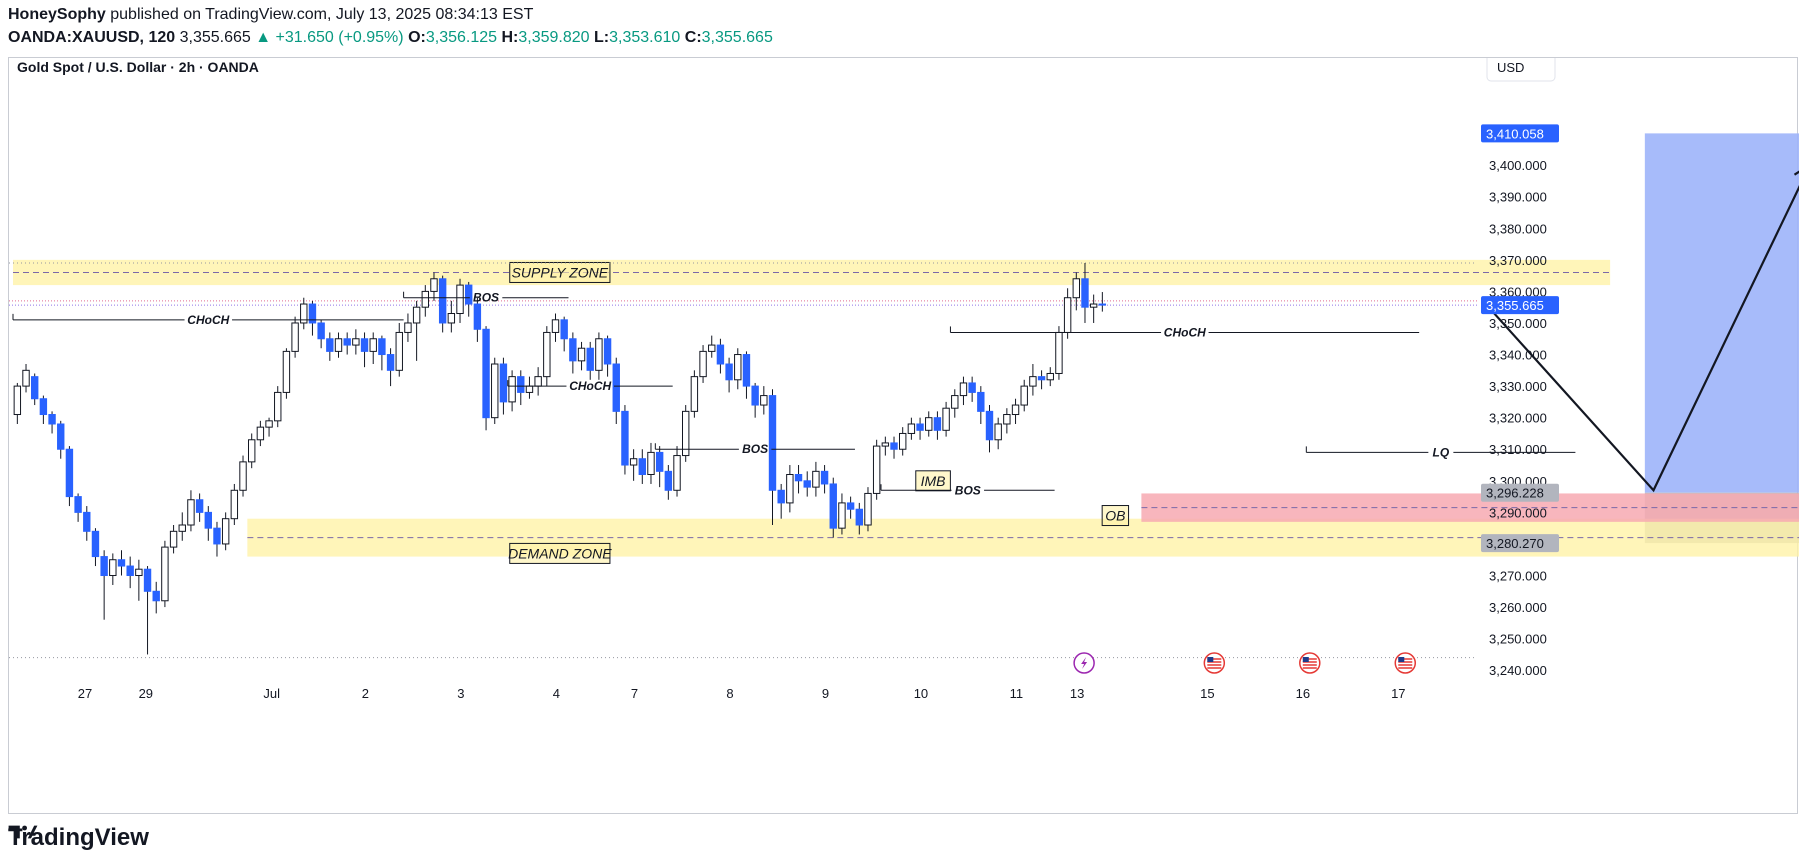 The image size is (1807, 862). What do you see at coordinates (78, 838) in the screenshot?
I see `tradingview-logo: TradingView` at bounding box center [78, 838].